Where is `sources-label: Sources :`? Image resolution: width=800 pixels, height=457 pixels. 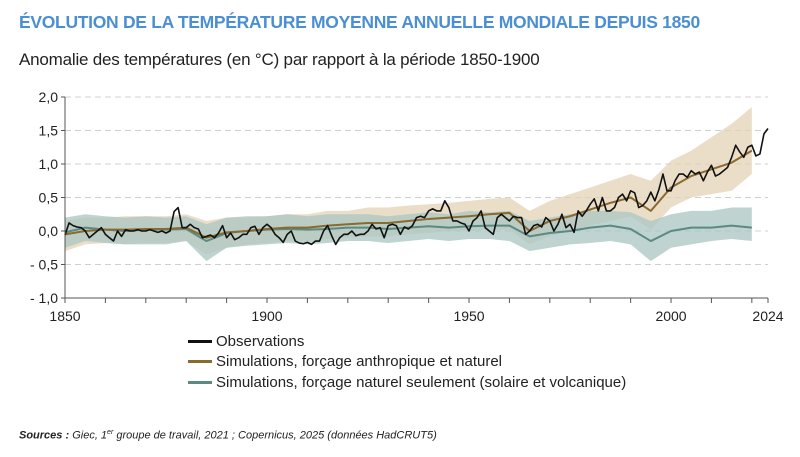
sources-label: Sources : is located at coordinates (44, 435).